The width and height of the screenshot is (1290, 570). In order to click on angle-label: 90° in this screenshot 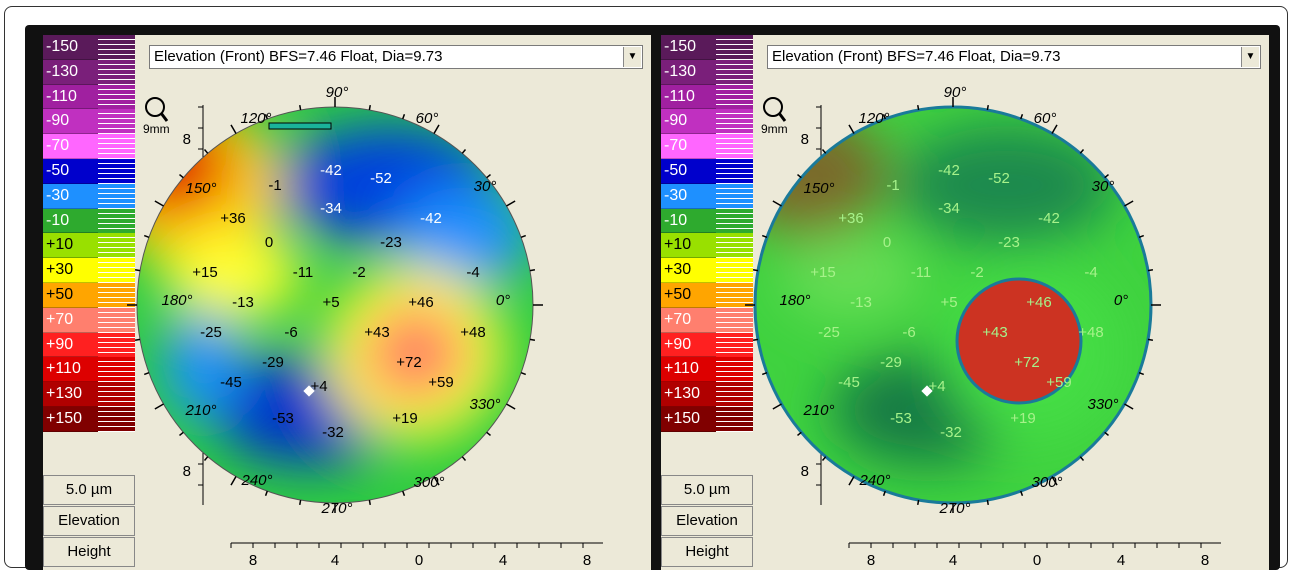, I will do `click(955, 92)`.